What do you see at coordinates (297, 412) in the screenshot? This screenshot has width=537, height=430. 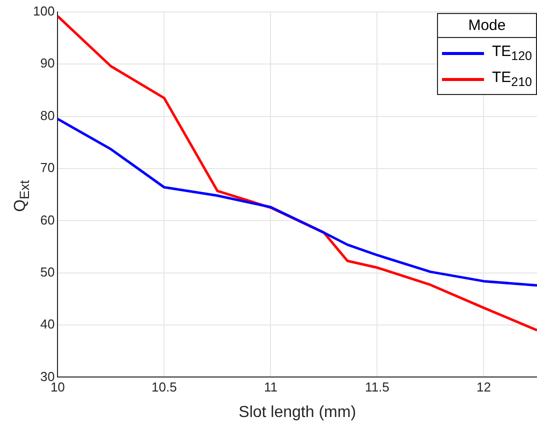 I see `x-axis-title: Slot length (mm)` at bounding box center [297, 412].